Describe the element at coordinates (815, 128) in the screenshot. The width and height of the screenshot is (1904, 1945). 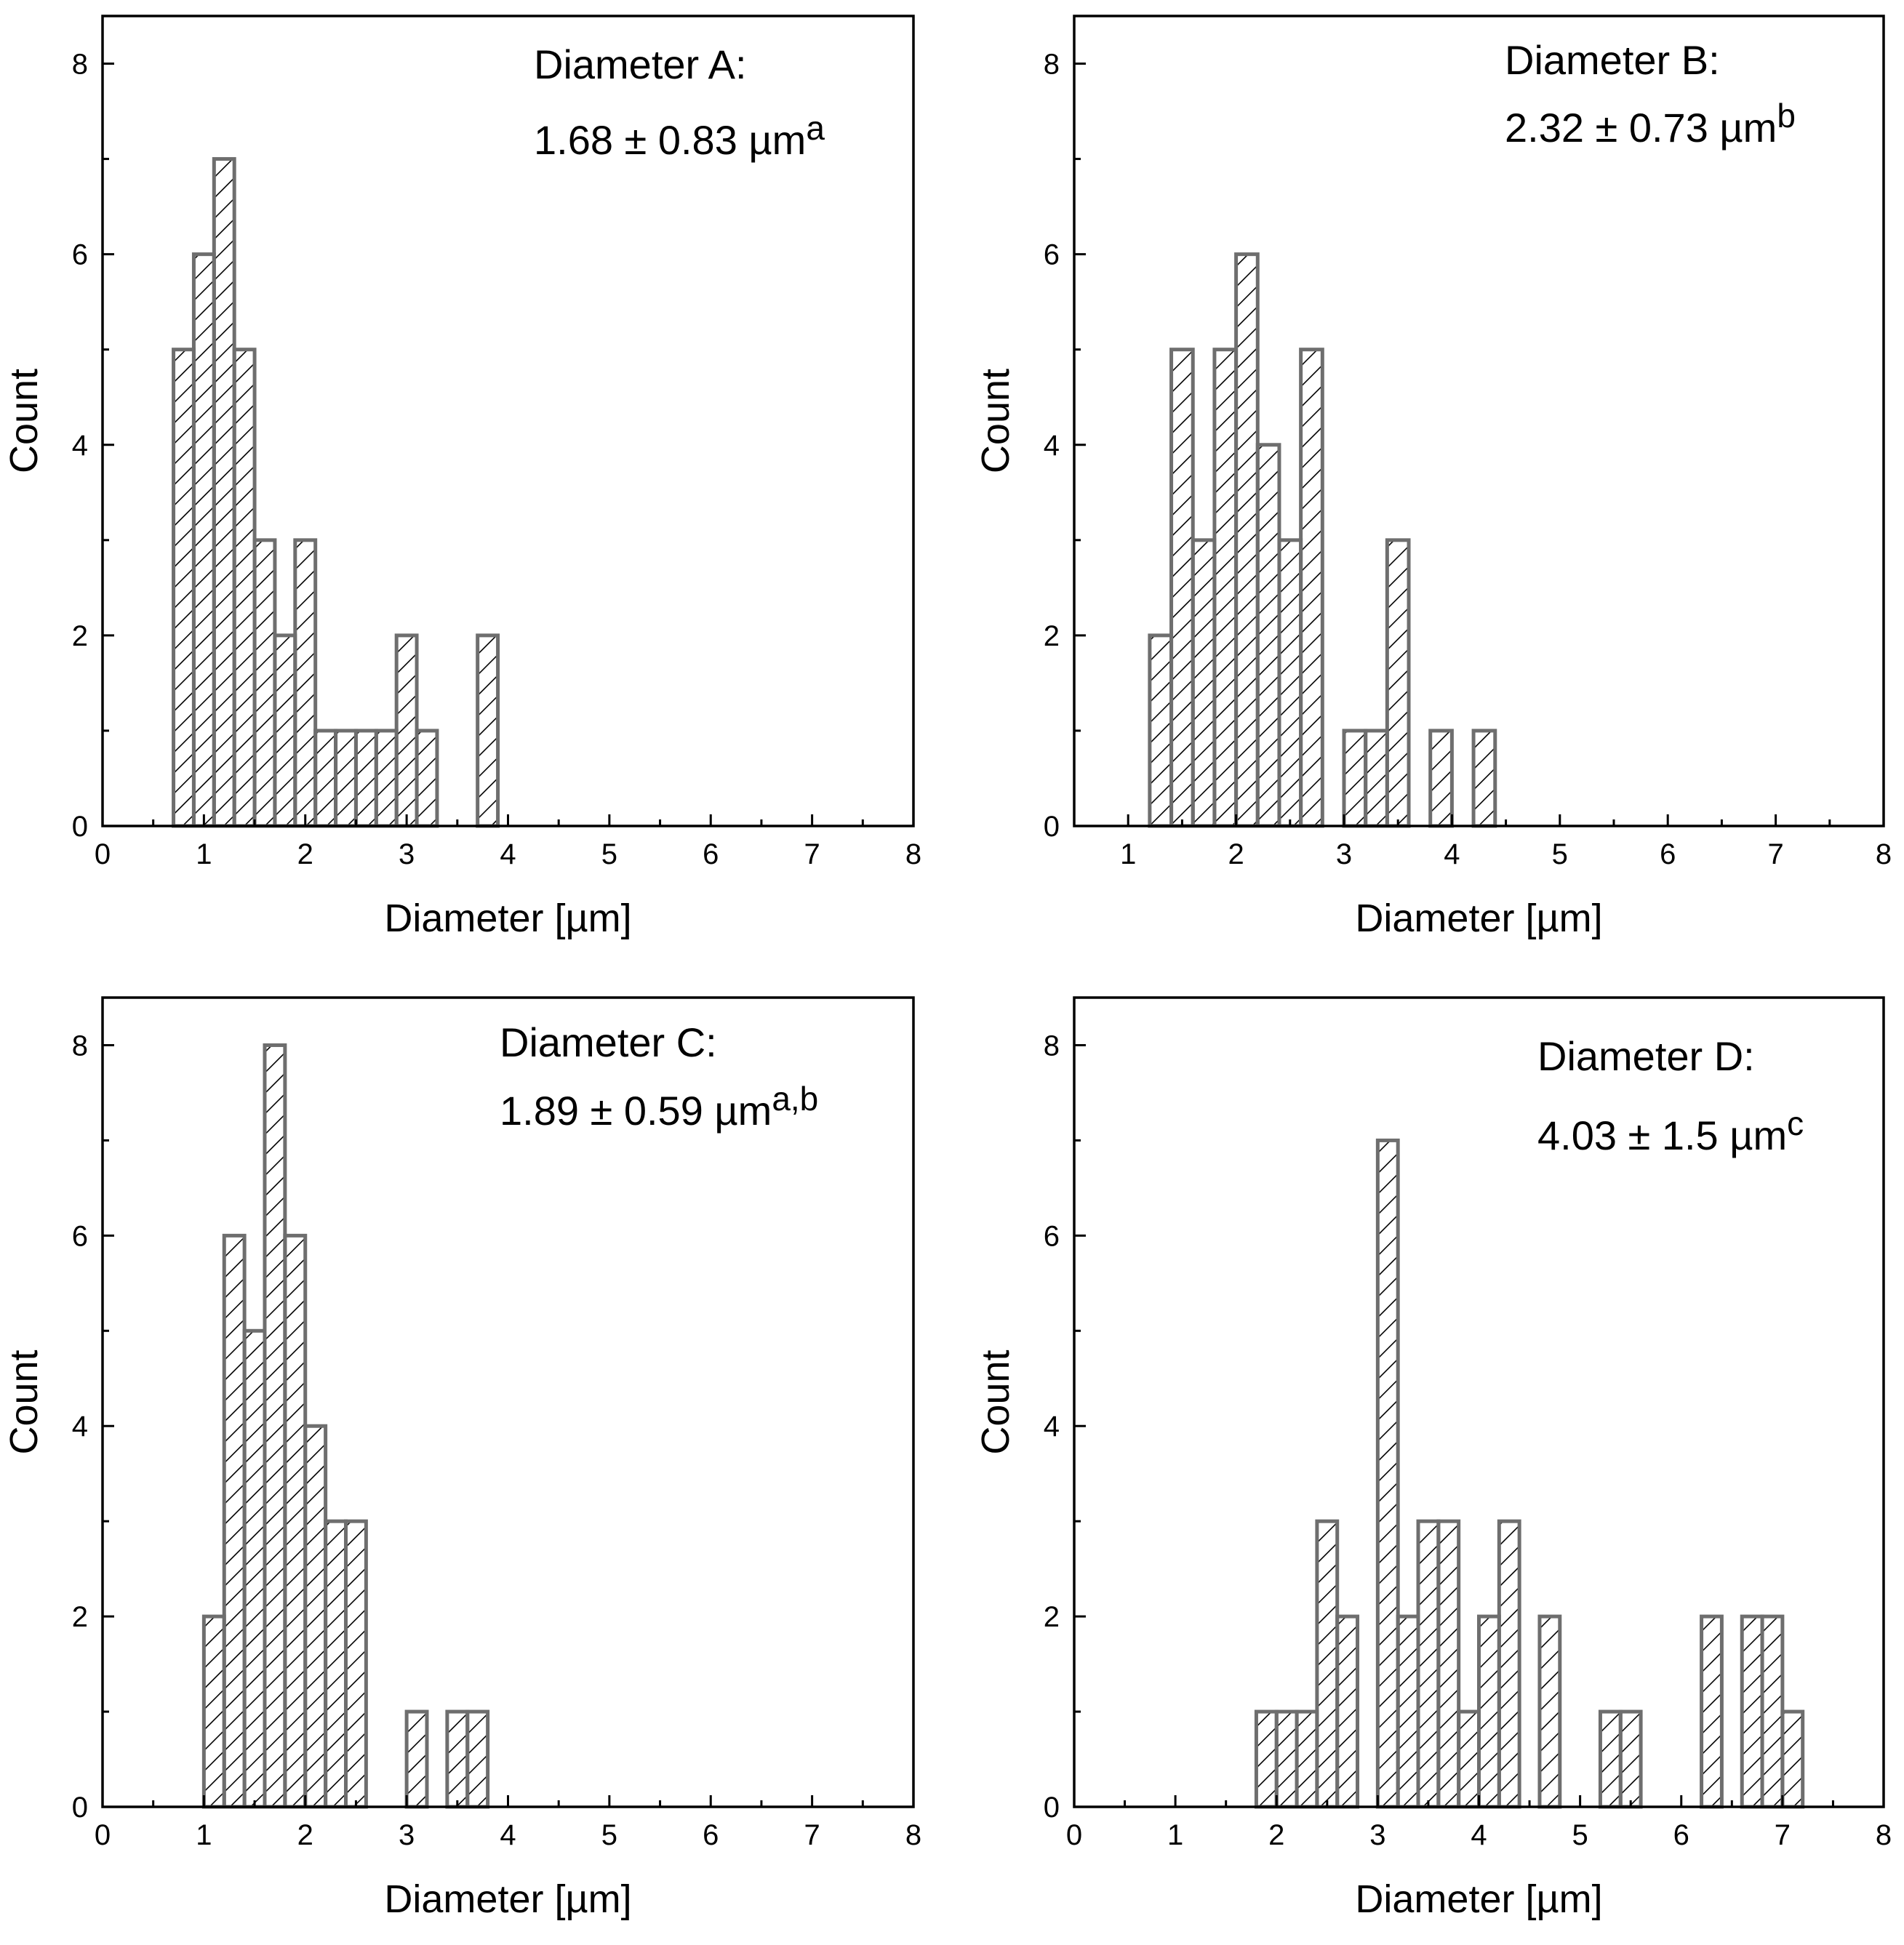
I see `annotation-superscript: a` at that location.